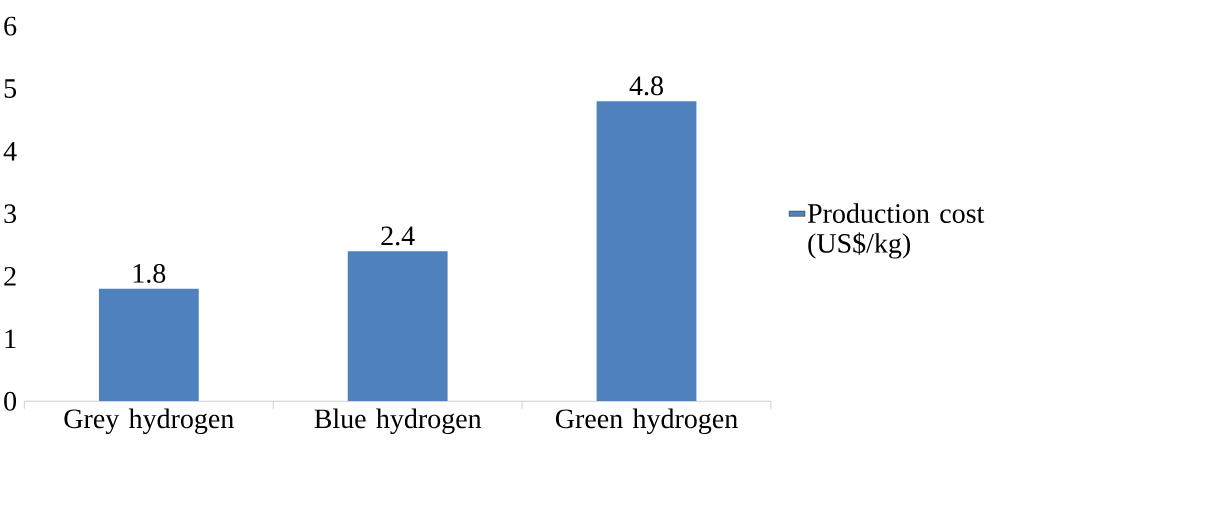 This screenshot has height=511, width=1222. What do you see at coordinates (149, 421) in the screenshot?
I see `x-tick-label: Grey hydrogen` at bounding box center [149, 421].